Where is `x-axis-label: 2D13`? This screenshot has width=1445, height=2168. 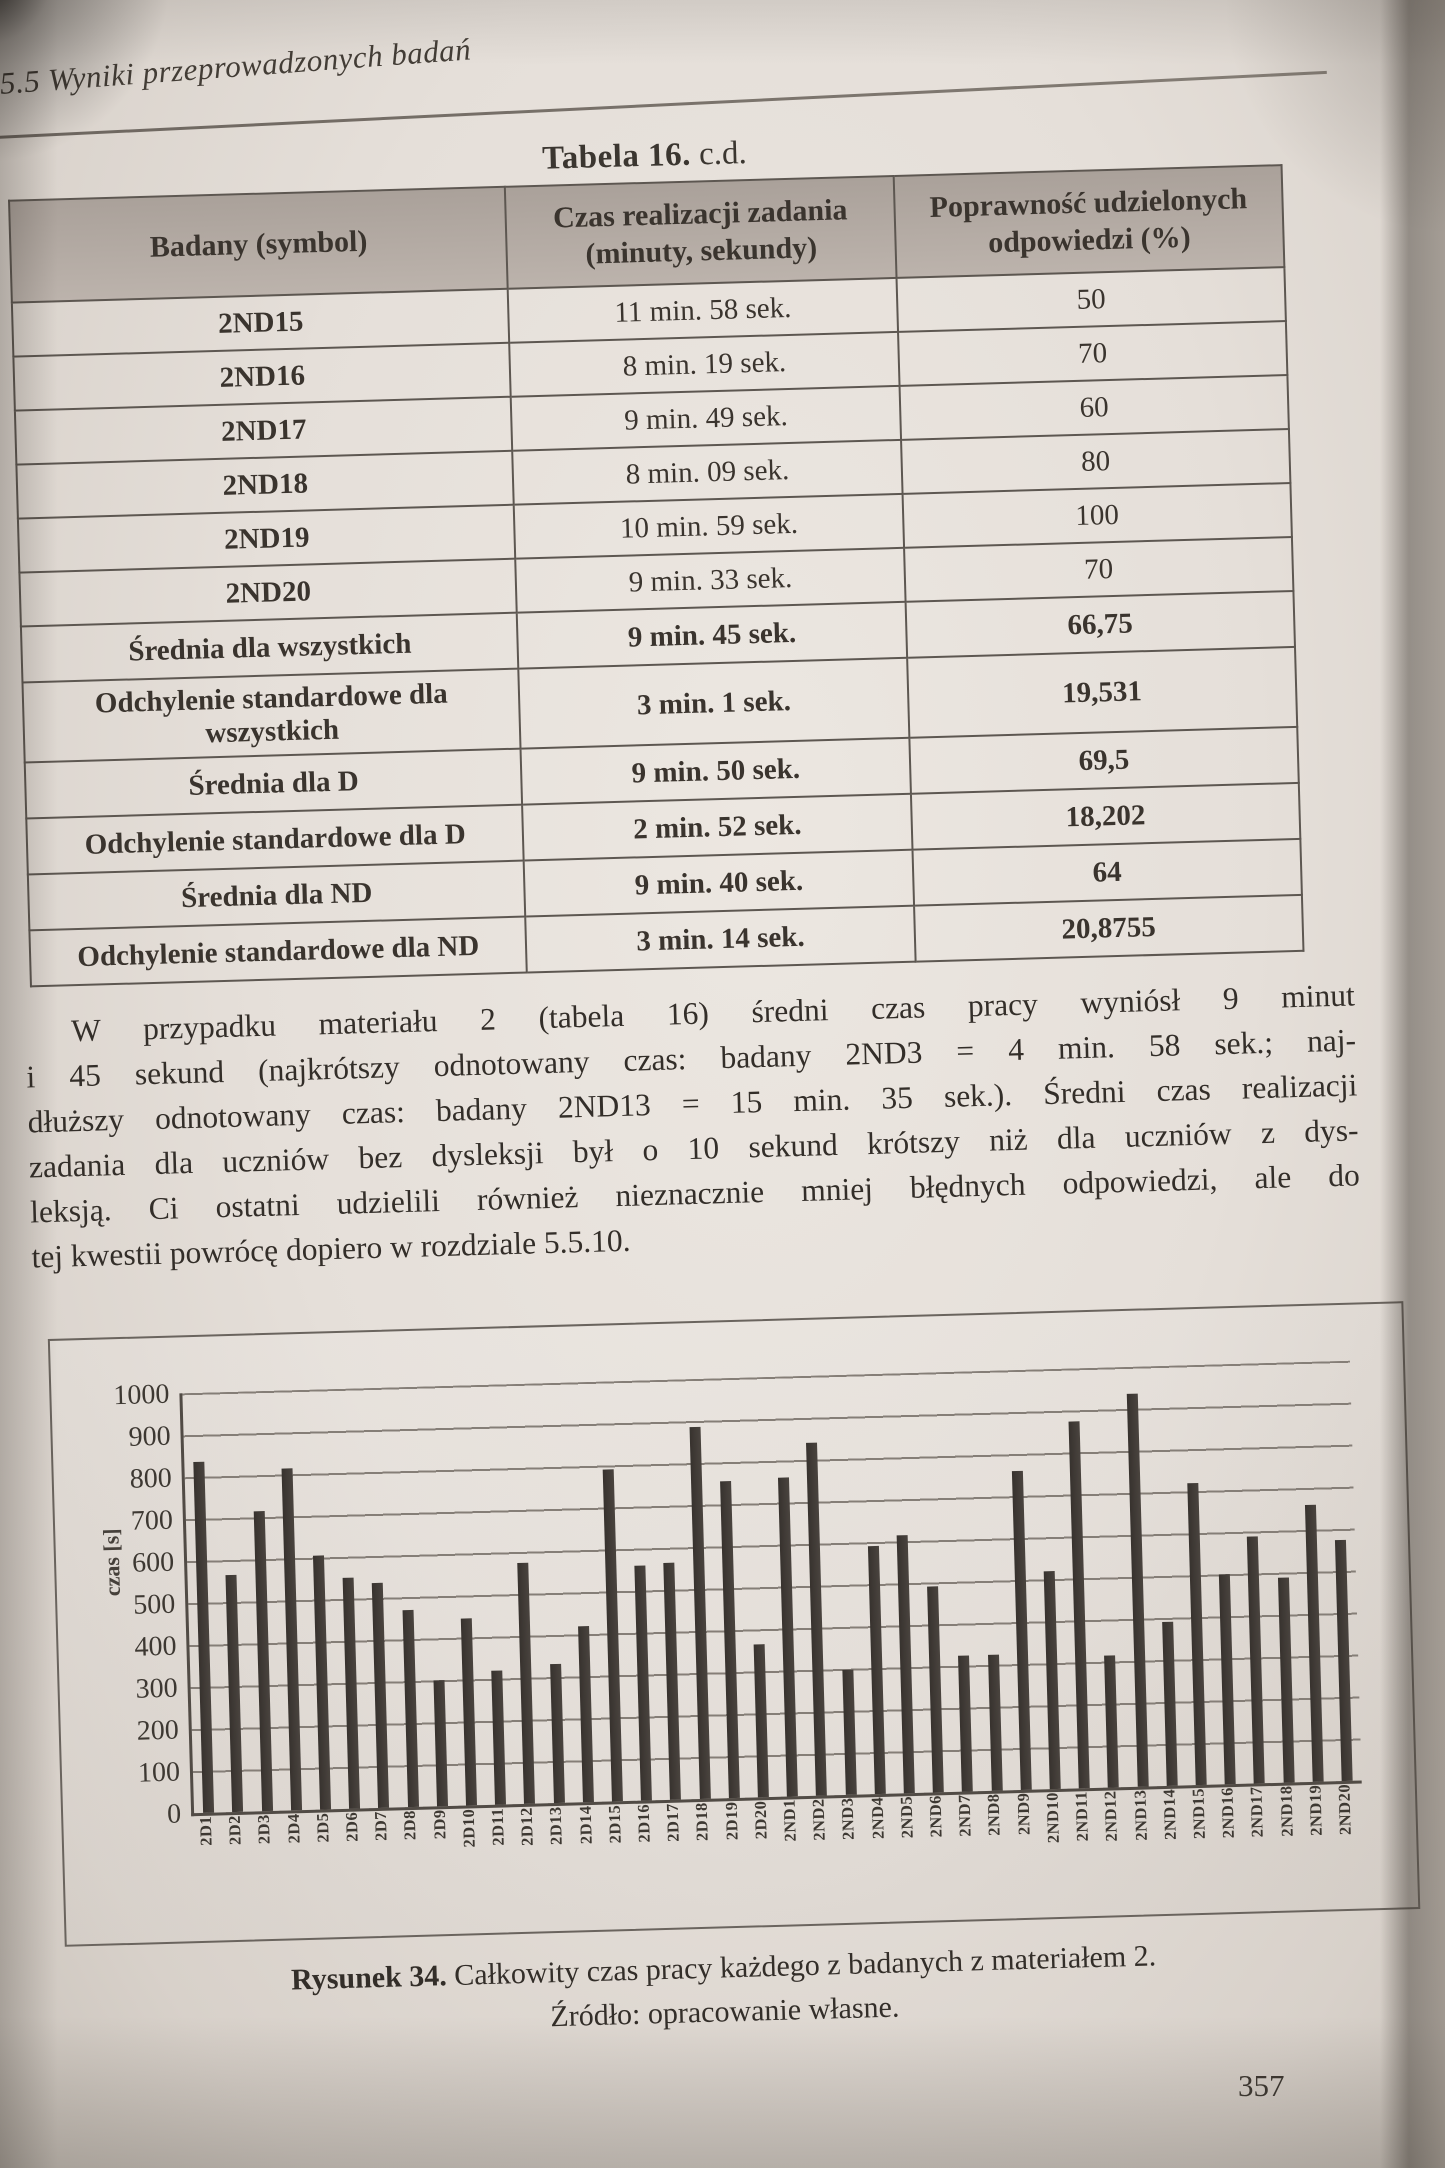
x-axis-label: 2D13 is located at coordinates (556, 1825).